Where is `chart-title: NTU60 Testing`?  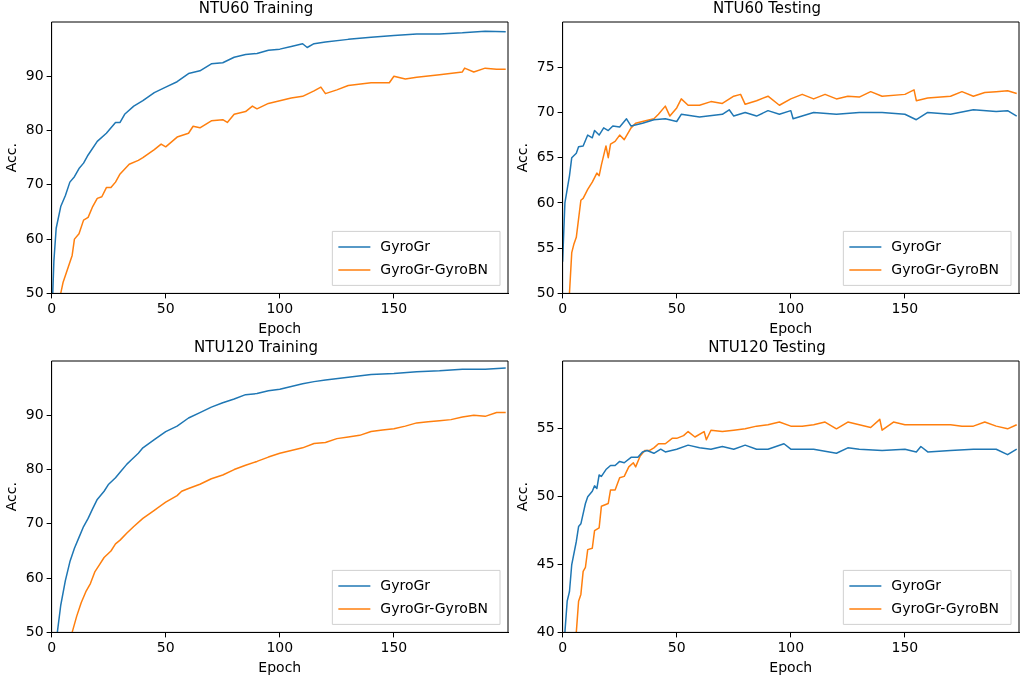
chart-title: NTU60 Testing is located at coordinates (767, 8).